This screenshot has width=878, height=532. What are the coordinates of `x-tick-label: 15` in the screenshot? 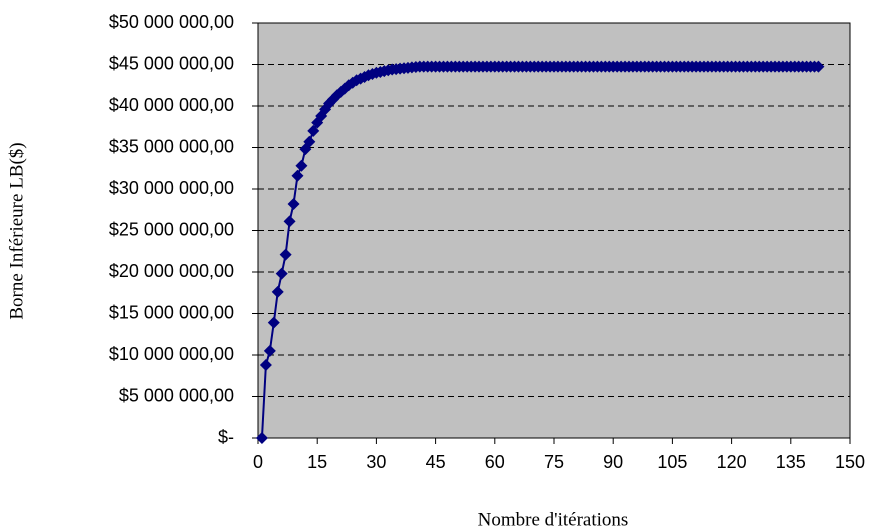 It's located at (317, 462).